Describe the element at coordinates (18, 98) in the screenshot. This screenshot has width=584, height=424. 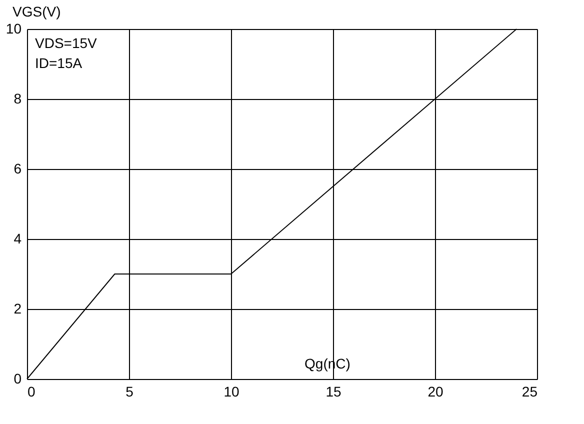
I see `y-tick-label: 8` at that location.